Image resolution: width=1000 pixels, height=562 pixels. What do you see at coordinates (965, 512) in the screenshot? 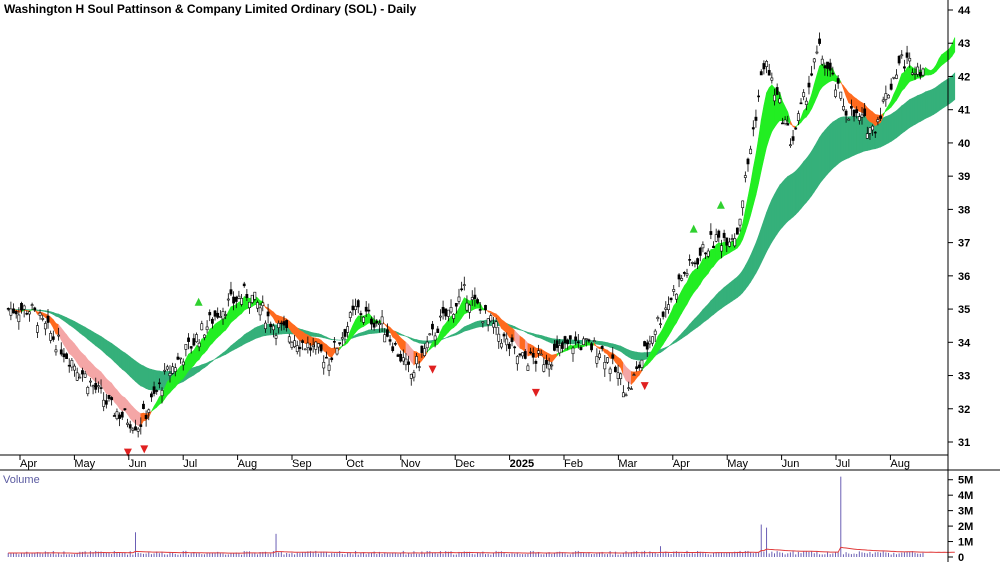
I see `volume-tick-label: 3M` at bounding box center [965, 512].